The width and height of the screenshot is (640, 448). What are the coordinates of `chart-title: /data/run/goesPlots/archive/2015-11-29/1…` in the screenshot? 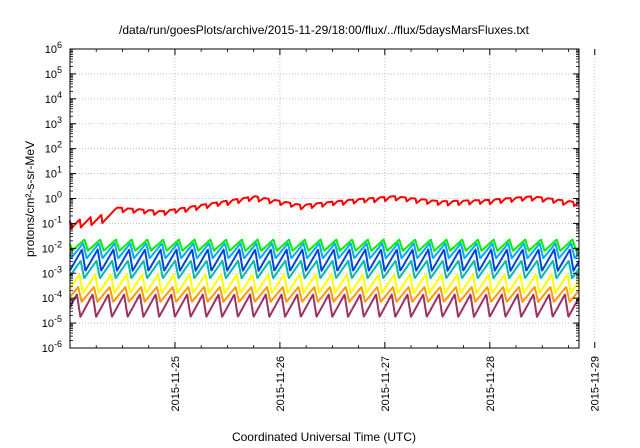 It's located at (324, 30).